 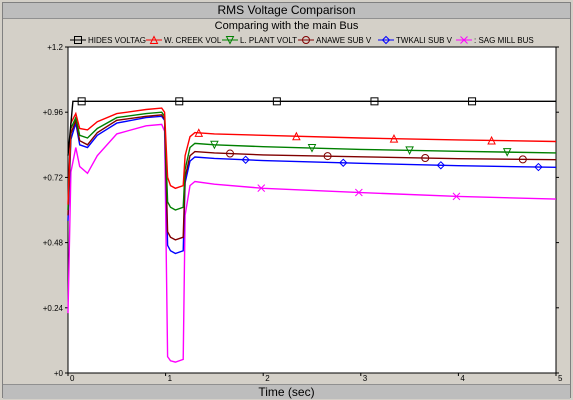 What do you see at coordinates (53, 308) in the screenshot?
I see `y-tick-label: +0.24` at bounding box center [53, 308].